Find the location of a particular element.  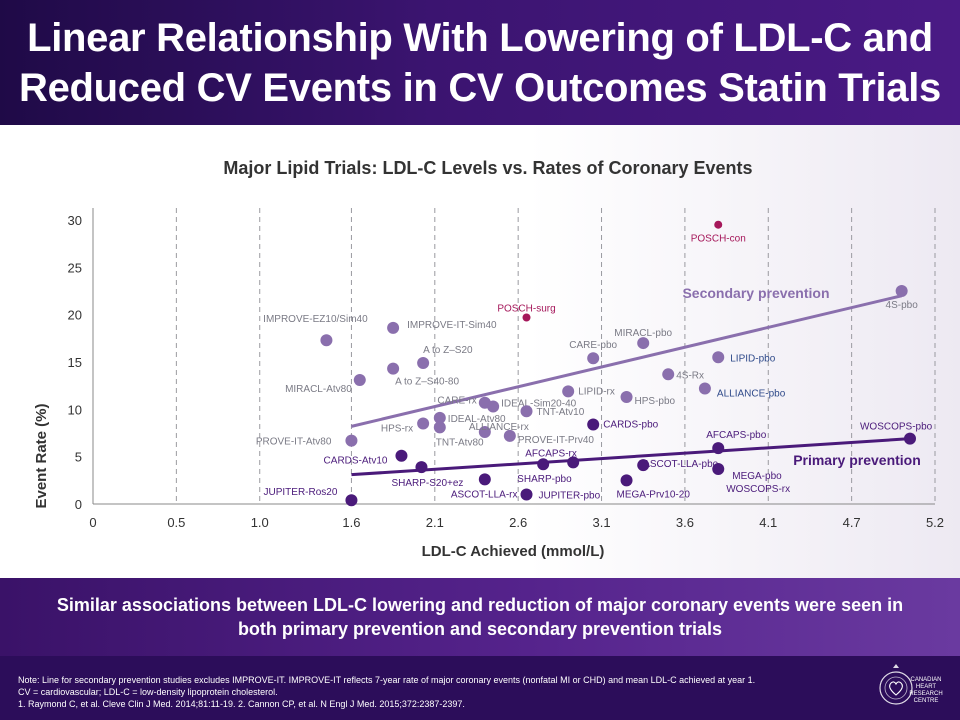

chrc-logo: CANADIAN HEART RESEARCH CENTRE is located at coordinates (908, 688).